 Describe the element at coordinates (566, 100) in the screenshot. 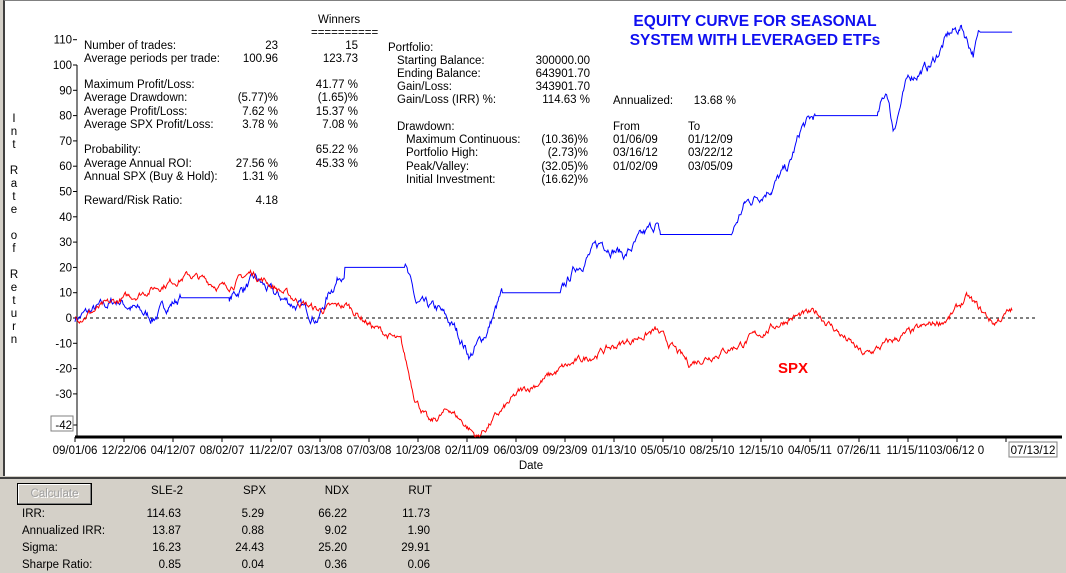

I see `portfolio-value: 114.63 %` at that location.